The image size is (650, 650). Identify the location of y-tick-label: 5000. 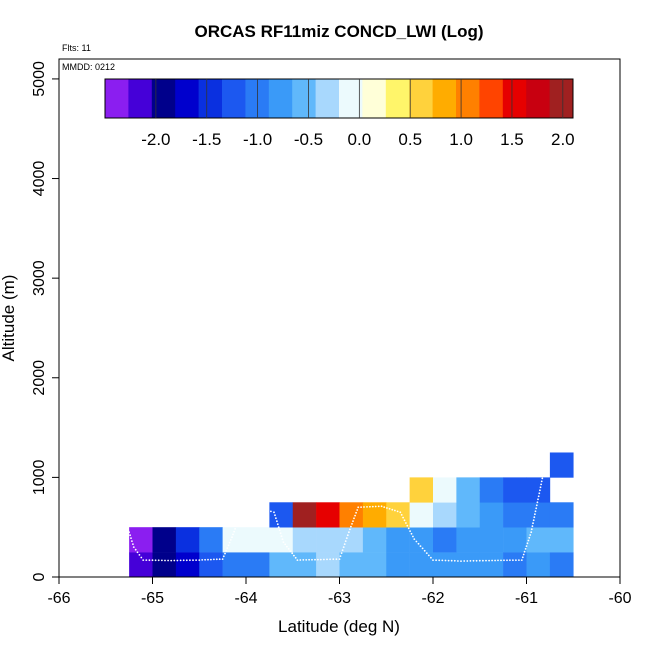
(39, 79).